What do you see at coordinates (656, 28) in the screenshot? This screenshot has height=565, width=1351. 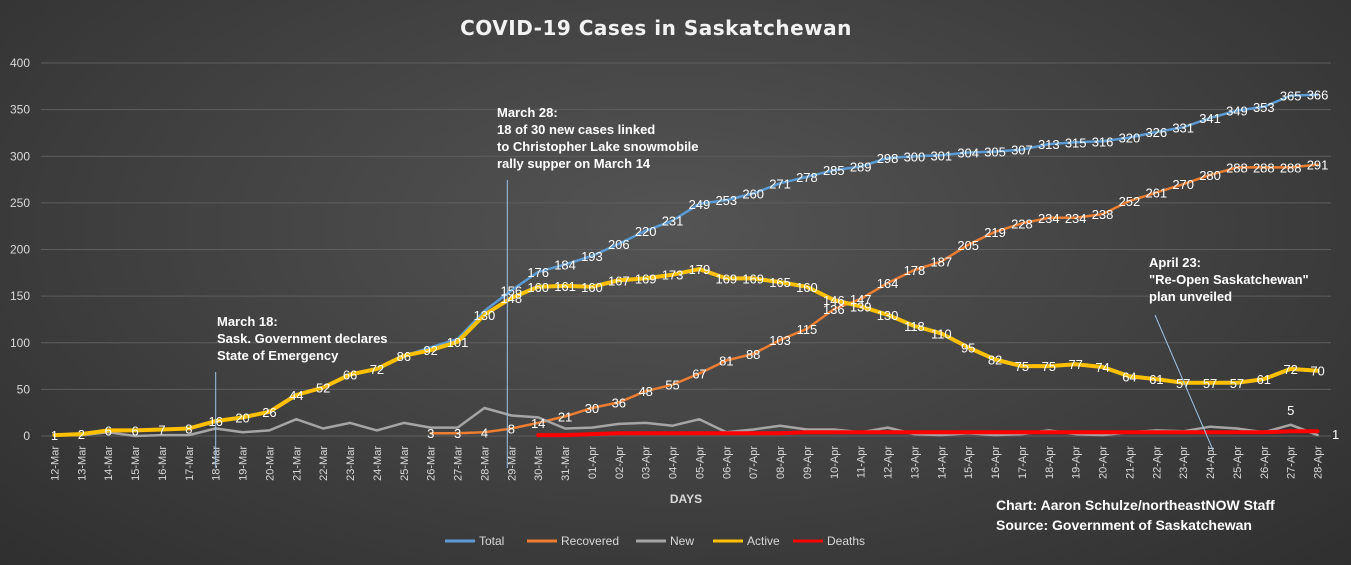 I see `chart-title: COVID-19 Cases in Saskatchewan` at bounding box center [656, 28].